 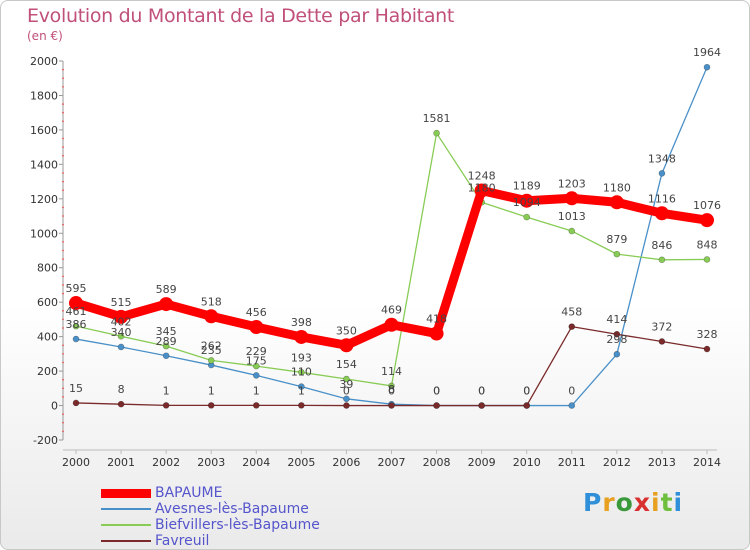 What do you see at coordinates (482, 462) in the screenshot?
I see `x-tick-label: 2009` at bounding box center [482, 462].